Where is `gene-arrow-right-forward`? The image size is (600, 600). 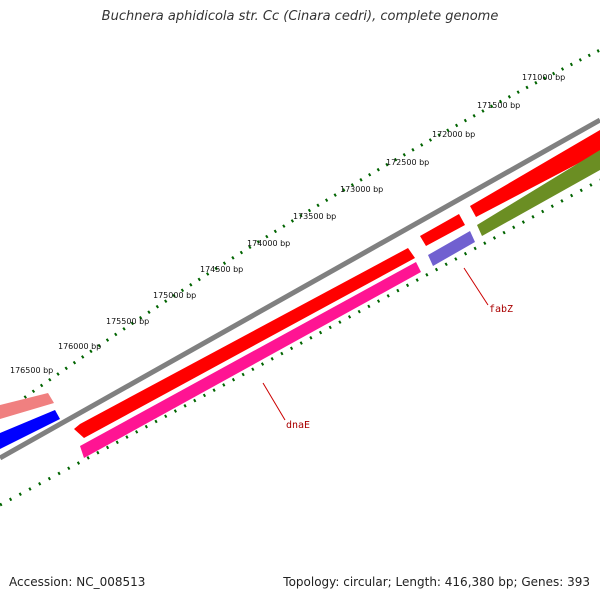
gene-arrow-right-forward is located at coordinates (535, 173).